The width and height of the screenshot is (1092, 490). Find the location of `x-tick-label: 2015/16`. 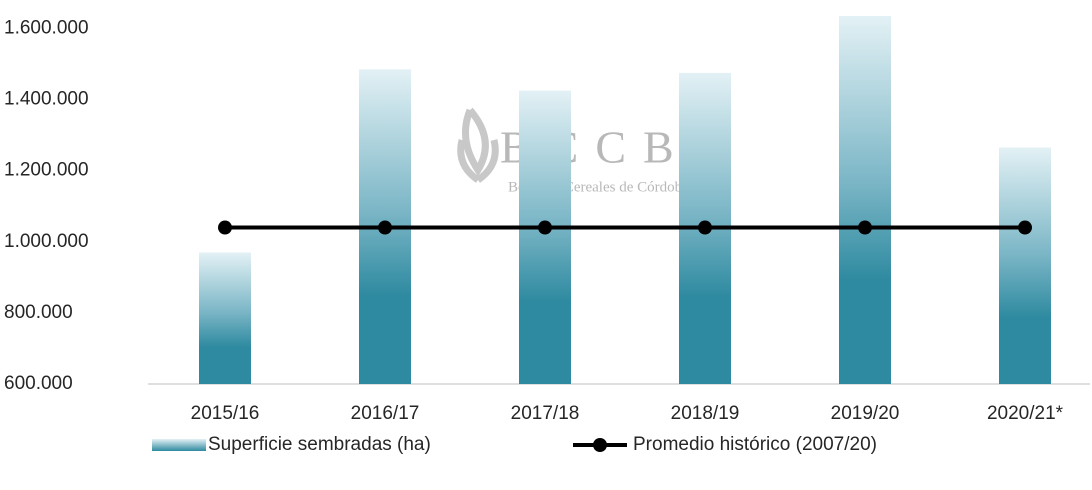

x-tick-label: 2015/16 is located at coordinates (225, 413).